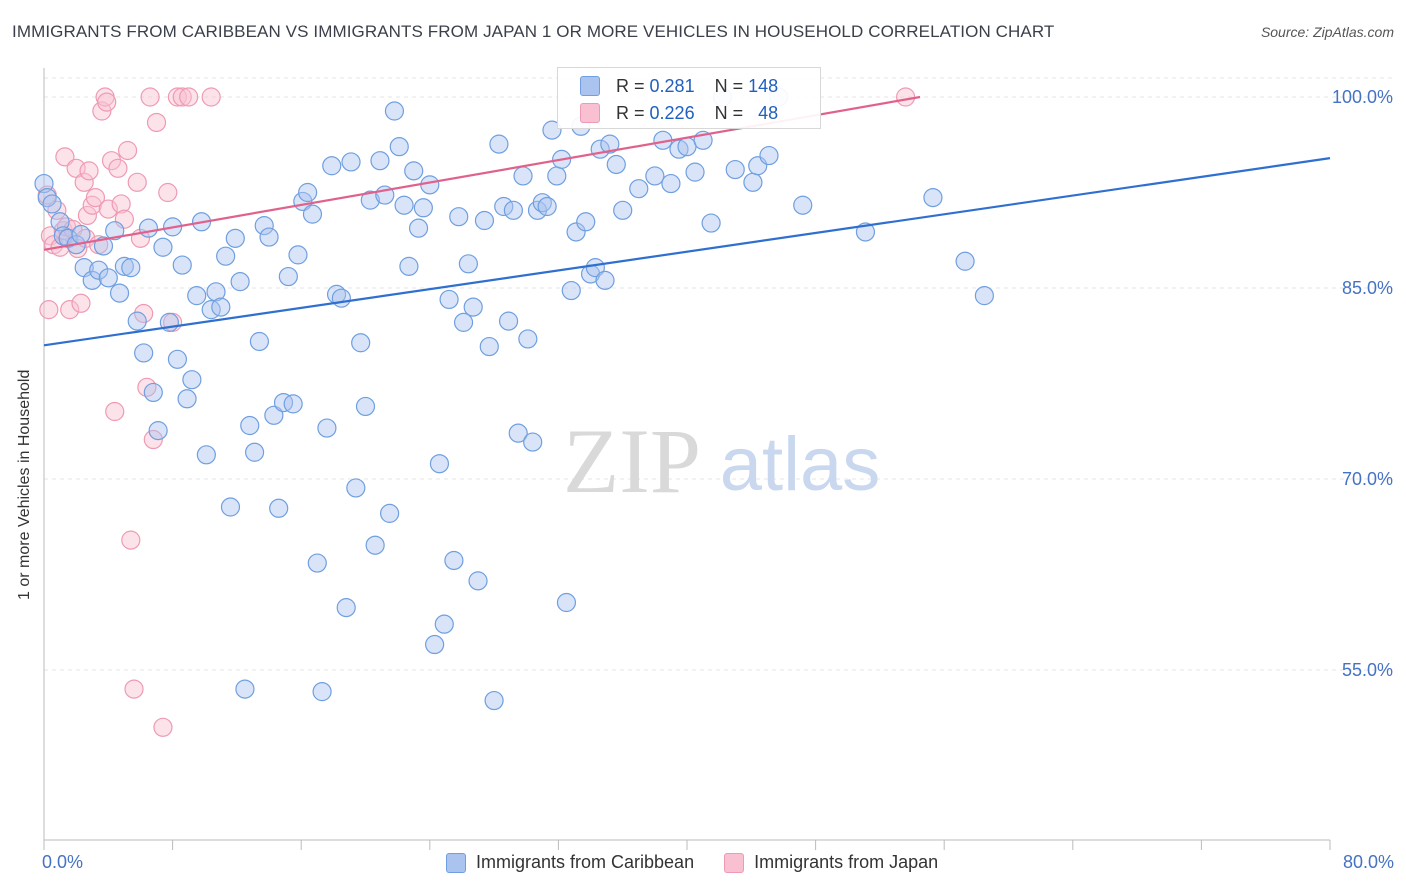 The height and width of the screenshot is (892, 1406). I want to click on japan-n-label: N =, so click(729, 112).